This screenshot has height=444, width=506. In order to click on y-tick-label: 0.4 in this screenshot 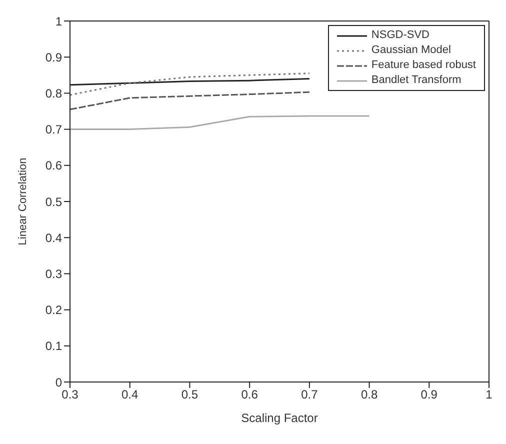, I will do `click(53, 237)`.